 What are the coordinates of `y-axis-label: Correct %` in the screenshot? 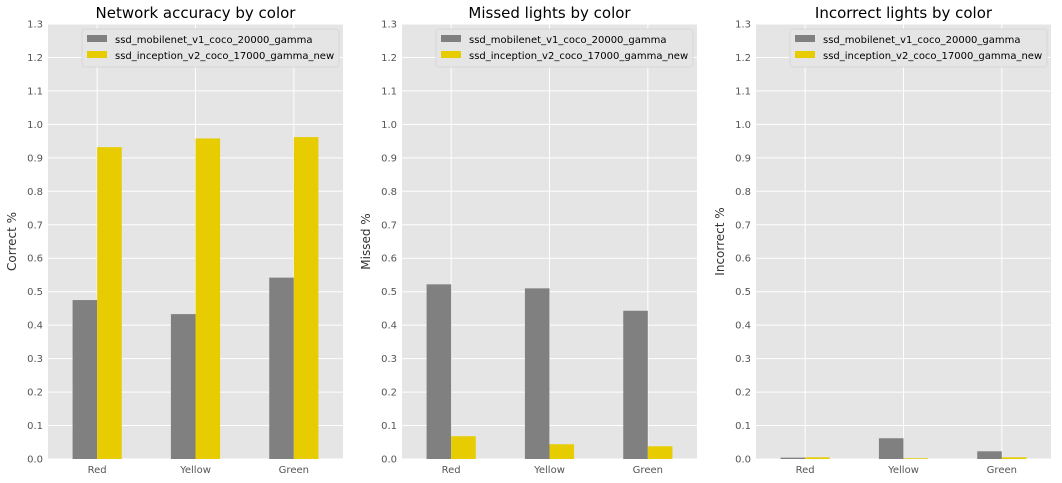 It's located at (12, 241).